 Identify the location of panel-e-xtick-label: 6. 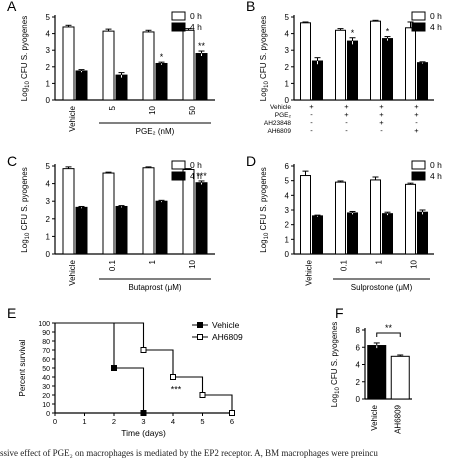
(232, 421).